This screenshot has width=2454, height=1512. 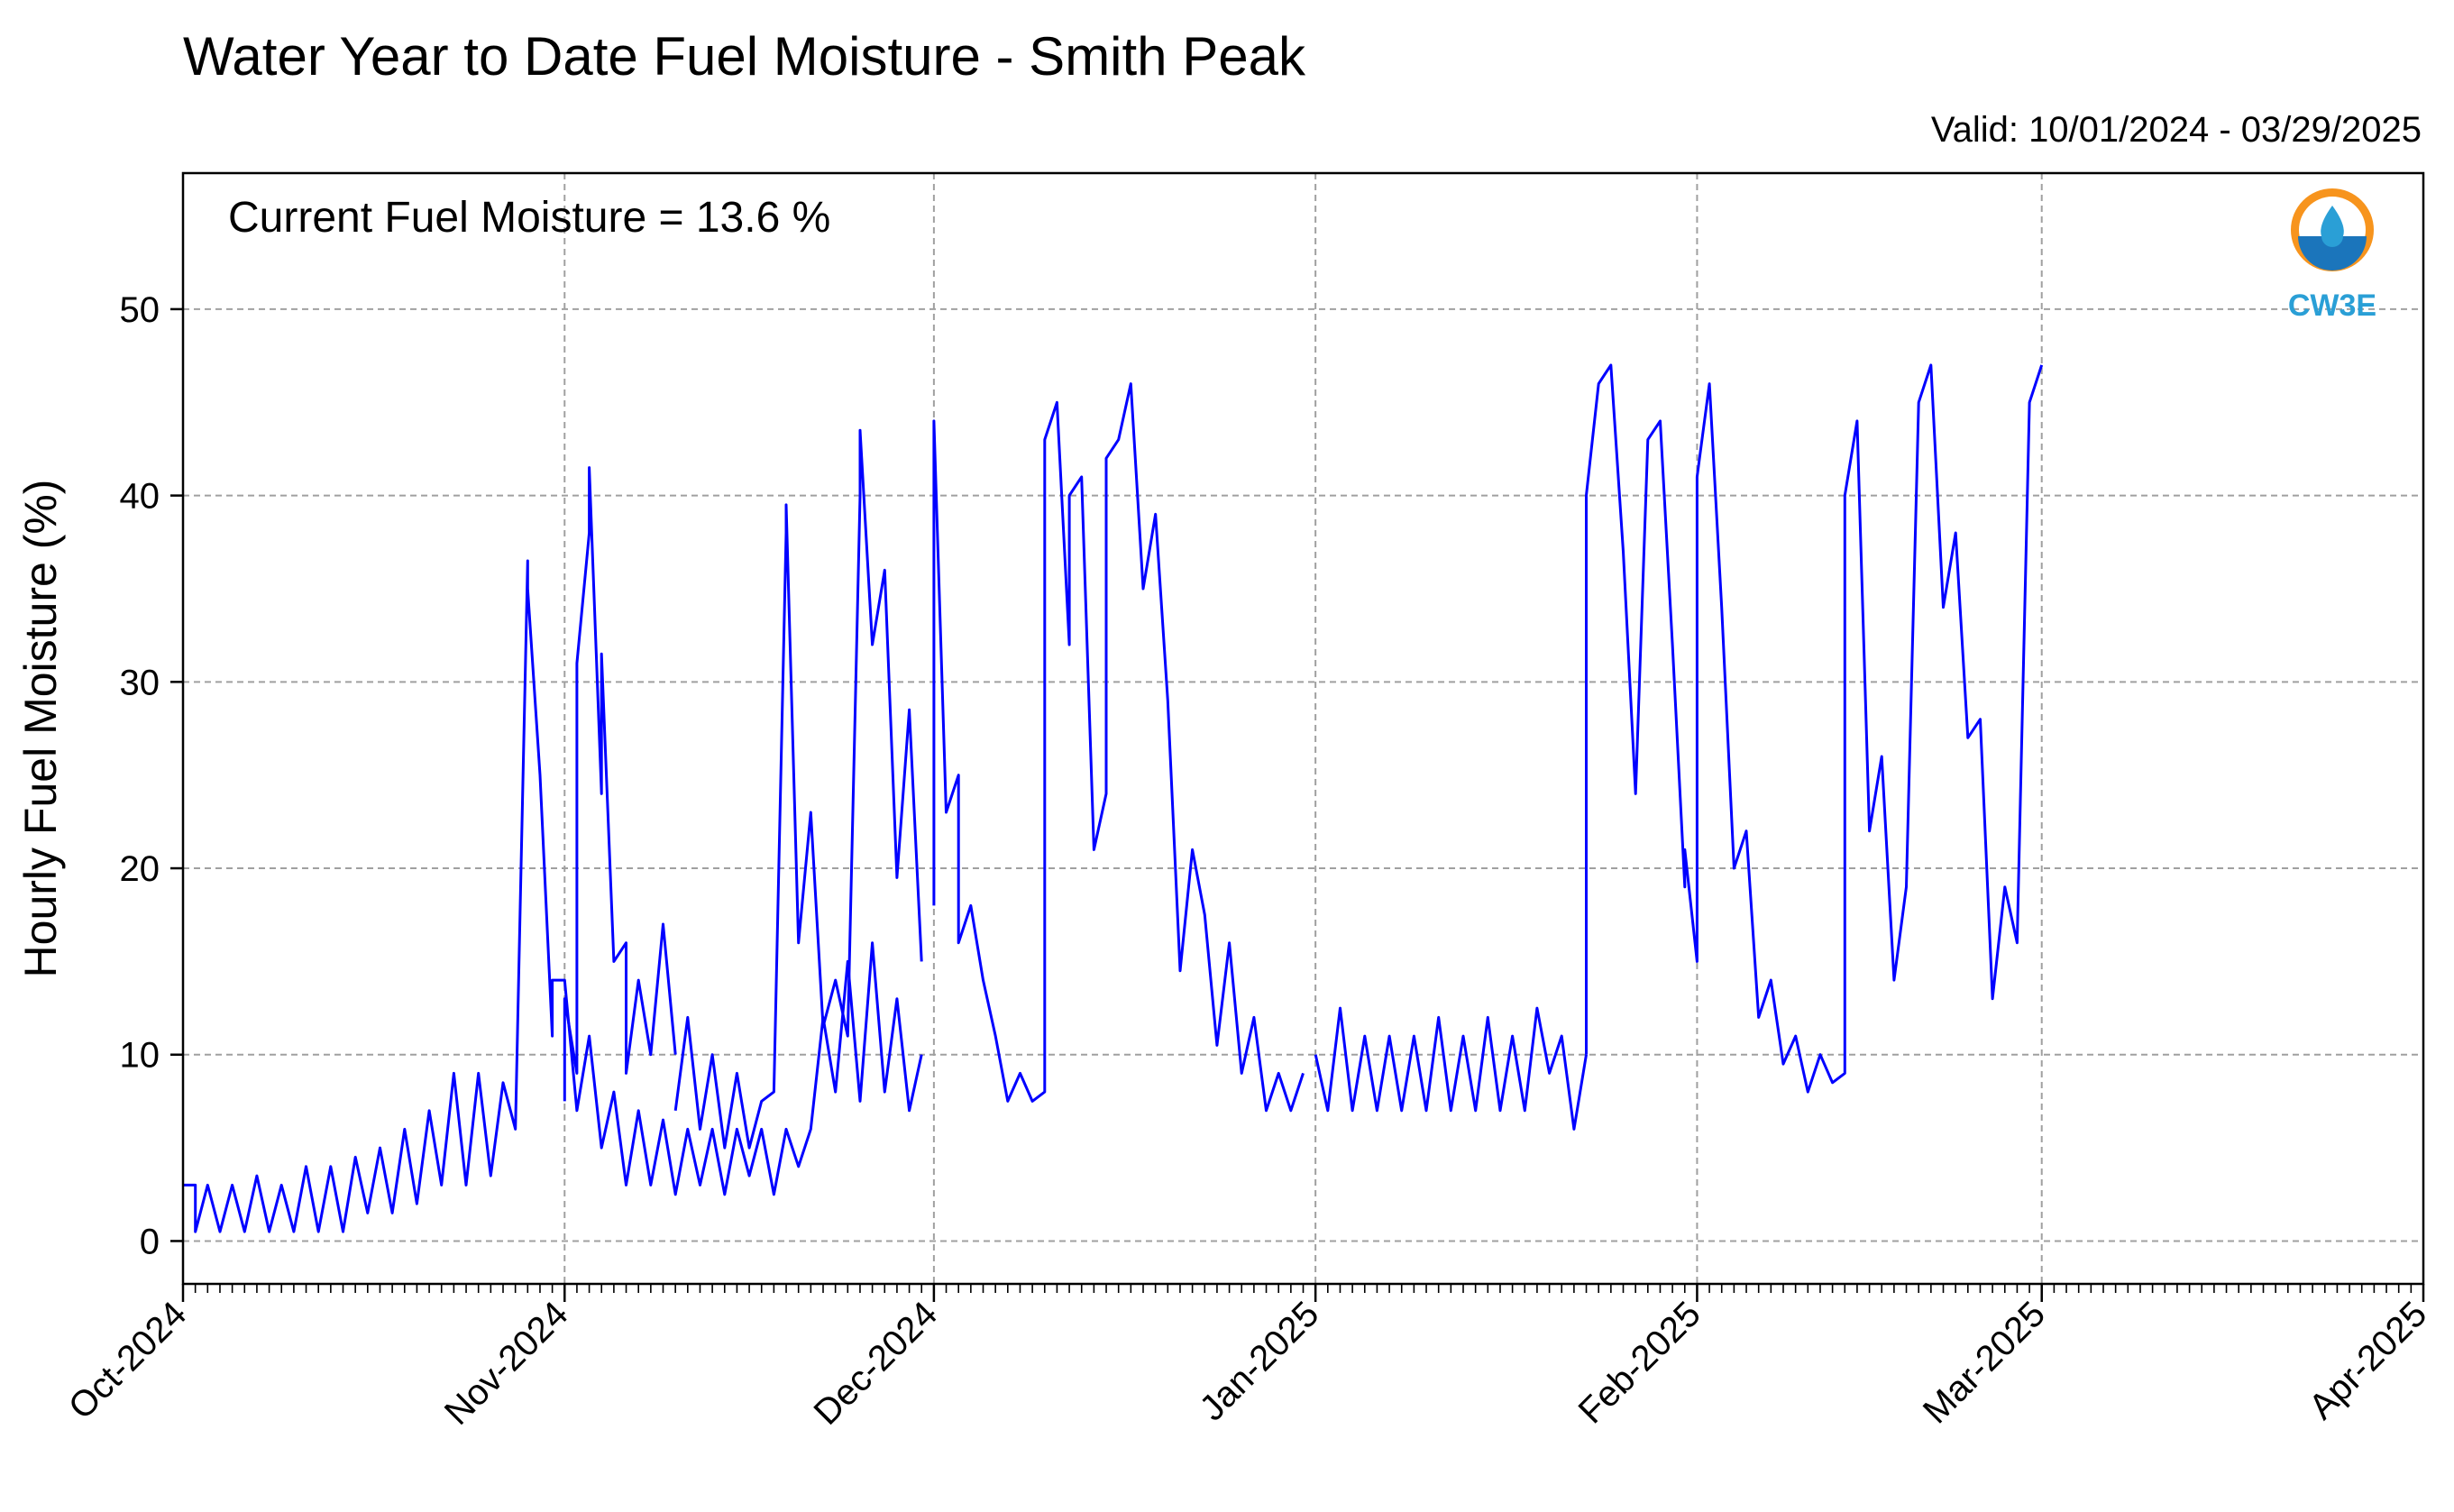 I want to click on y-axis-label: Hourly Fuel Moisture (%), so click(x=40, y=729).